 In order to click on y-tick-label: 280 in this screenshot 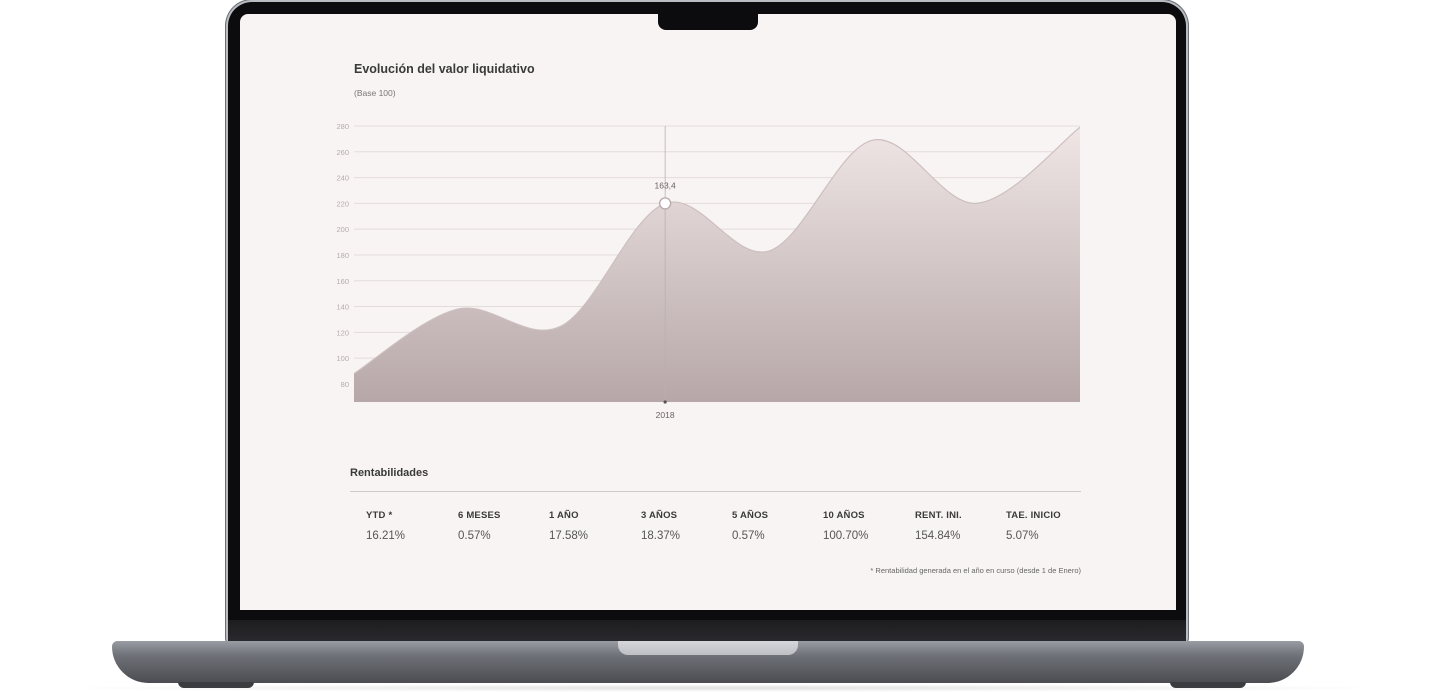, I will do `click(342, 126)`.